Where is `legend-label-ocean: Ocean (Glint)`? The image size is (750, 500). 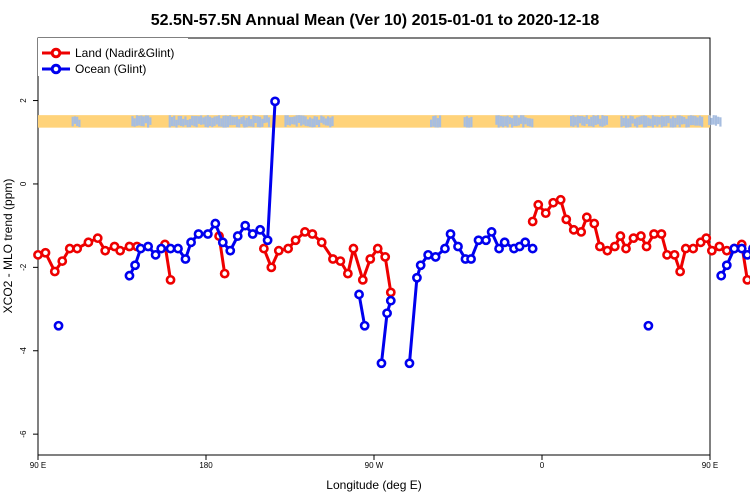
legend-label-ocean: Ocean (Glint) is located at coordinates (110, 69).